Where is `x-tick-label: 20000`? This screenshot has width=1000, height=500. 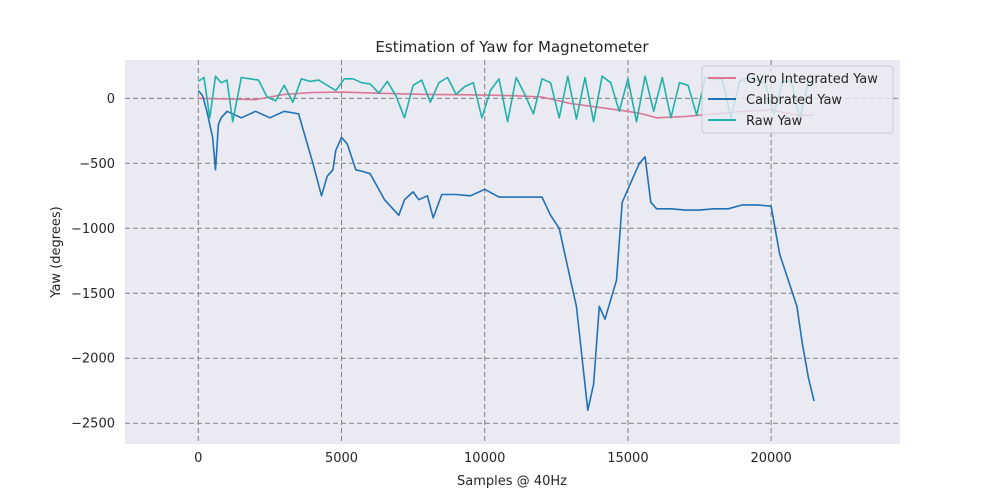 x-tick-label: 20000 is located at coordinates (770, 458).